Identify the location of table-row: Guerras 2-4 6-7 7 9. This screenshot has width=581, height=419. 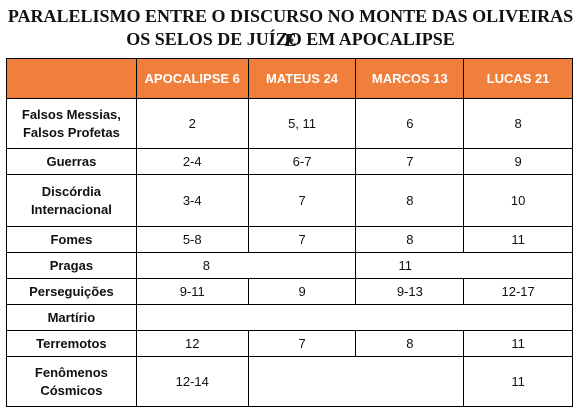
(289, 161).